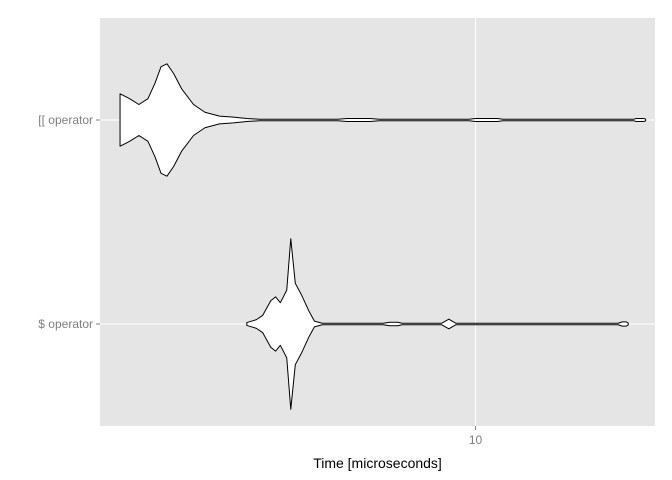 The height and width of the screenshot is (480, 672). I want to click on y-tick-label: $ operator, so click(65, 324).